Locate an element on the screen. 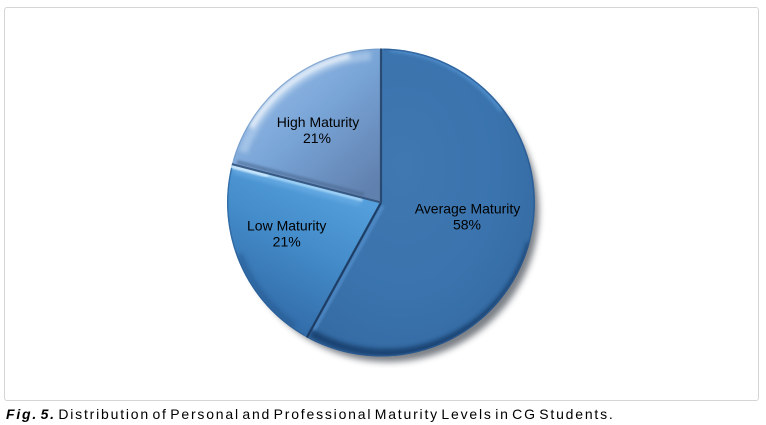 This screenshot has height=425, width=766. svg-text: Average Maturity is located at coordinates (468, 209).